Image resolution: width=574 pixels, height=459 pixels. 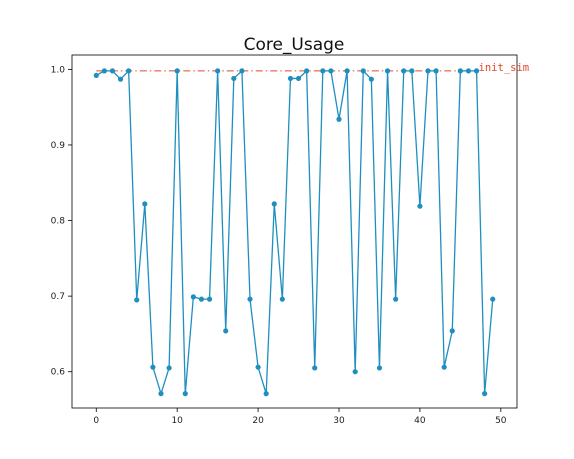 I want to click on x-tick-label: 10, so click(x=177, y=421).